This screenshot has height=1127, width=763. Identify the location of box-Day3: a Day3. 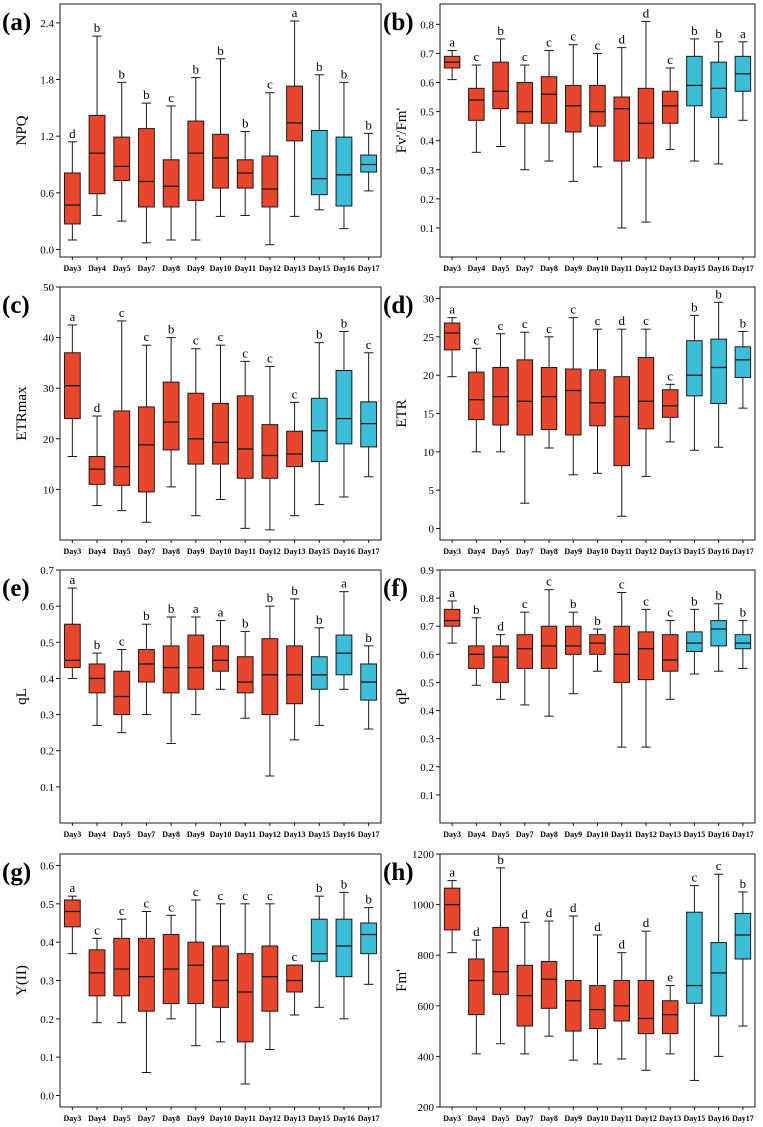
(72, 1001).